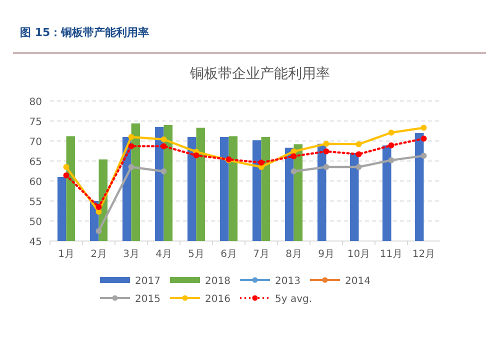 Image resolution: width=500 pixels, height=362 pixels. I want to click on x-tick-label: 9月, so click(326, 254).